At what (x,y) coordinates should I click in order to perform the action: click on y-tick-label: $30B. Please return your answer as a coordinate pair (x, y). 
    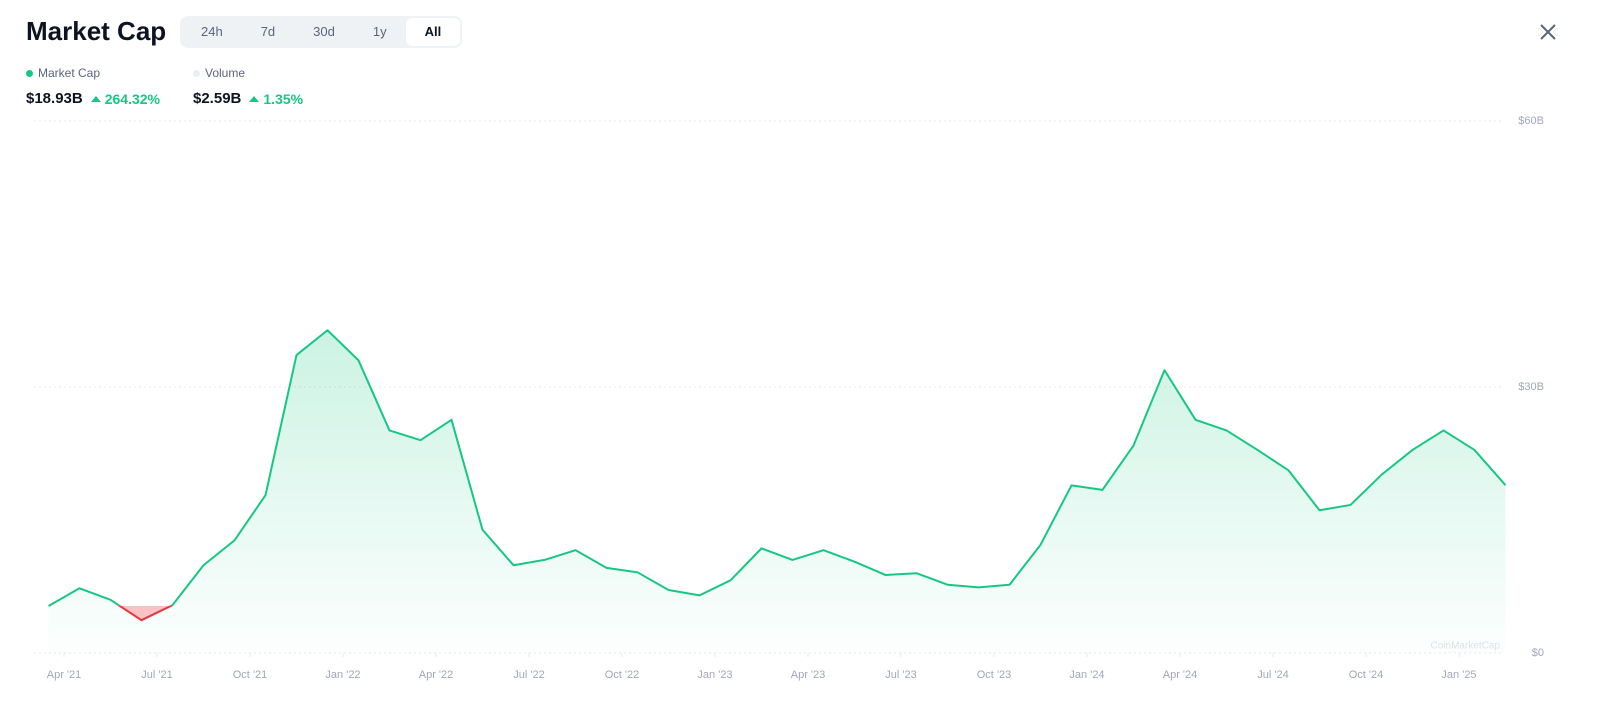
    Looking at the image, I should click on (1531, 387).